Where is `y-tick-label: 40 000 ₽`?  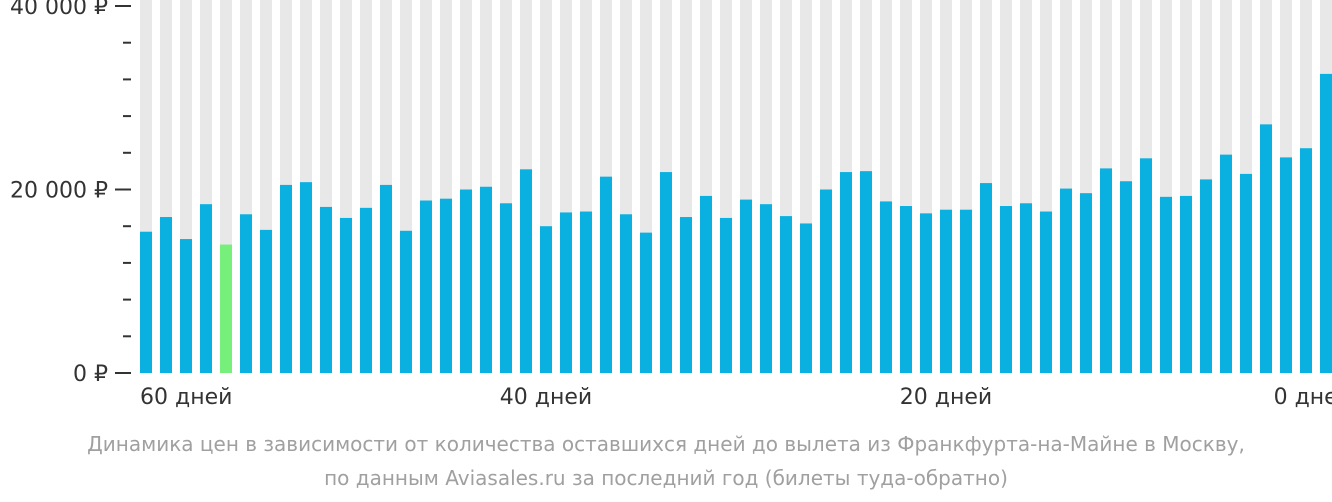
y-tick-label: 40 000 ₽ is located at coordinates (59, 10).